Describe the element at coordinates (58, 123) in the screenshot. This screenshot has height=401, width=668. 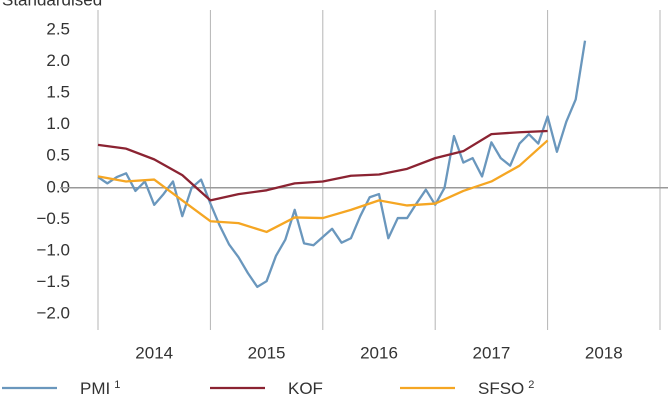
I see `y-tick-label: 1.0` at that location.